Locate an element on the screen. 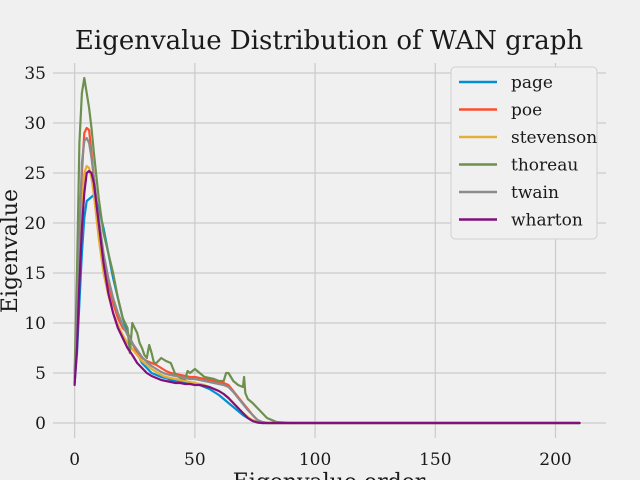 Image resolution: width=640 pixels, height=480 pixels. x-tick-label: 0 is located at coordinates (74, 460).